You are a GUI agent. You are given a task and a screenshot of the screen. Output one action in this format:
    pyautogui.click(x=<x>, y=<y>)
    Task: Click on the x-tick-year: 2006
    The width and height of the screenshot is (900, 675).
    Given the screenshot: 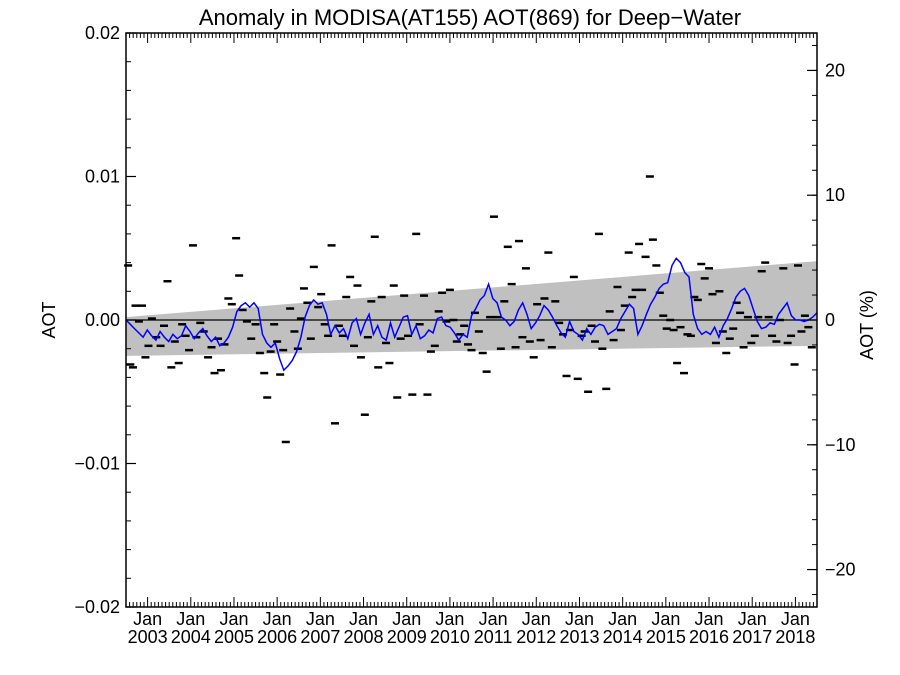 What is the action you would take?
    pyautogui.click(x=277, y=637)
    